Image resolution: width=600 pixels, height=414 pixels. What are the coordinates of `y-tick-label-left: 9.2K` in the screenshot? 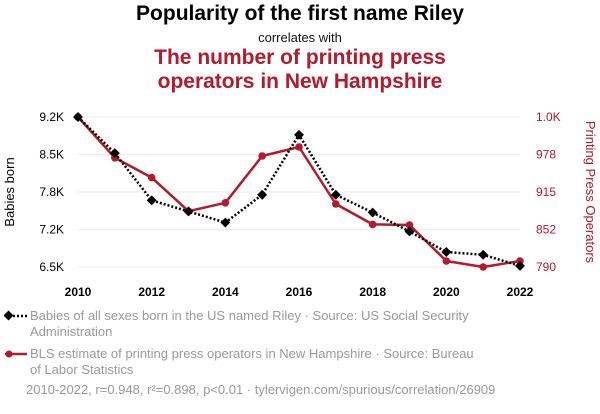 It's located at (51, 117).